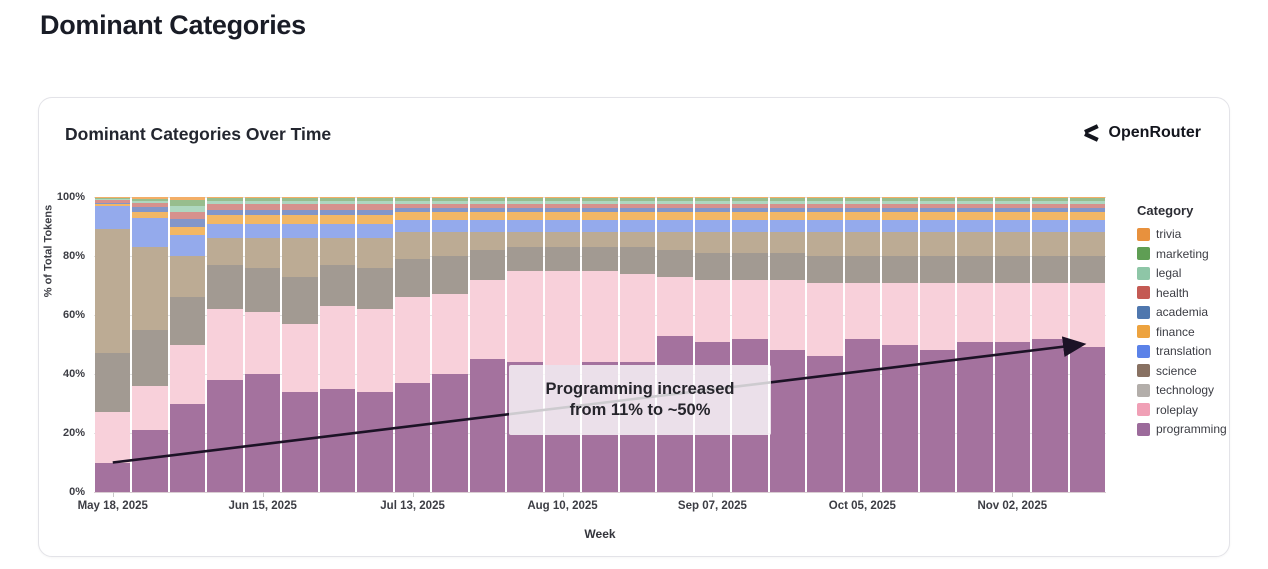 The image size is (1268, 569). What do you see at coordinates (1183, 312) in the screenshot?
I see `legend-item-academia: academia` at bounding box center [1183, 312].